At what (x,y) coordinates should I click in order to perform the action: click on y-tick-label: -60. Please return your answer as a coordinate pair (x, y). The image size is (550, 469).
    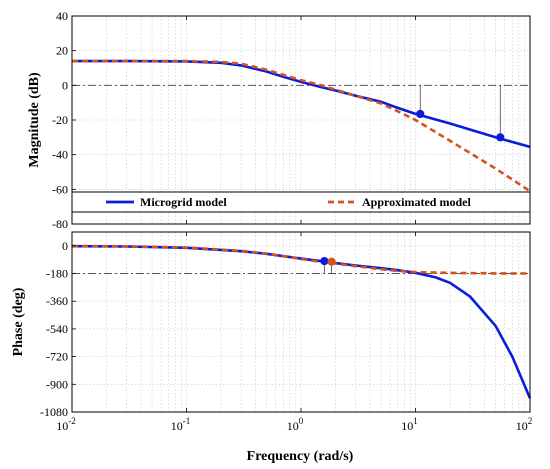
    Looking at the image, I should click on (60, 189).